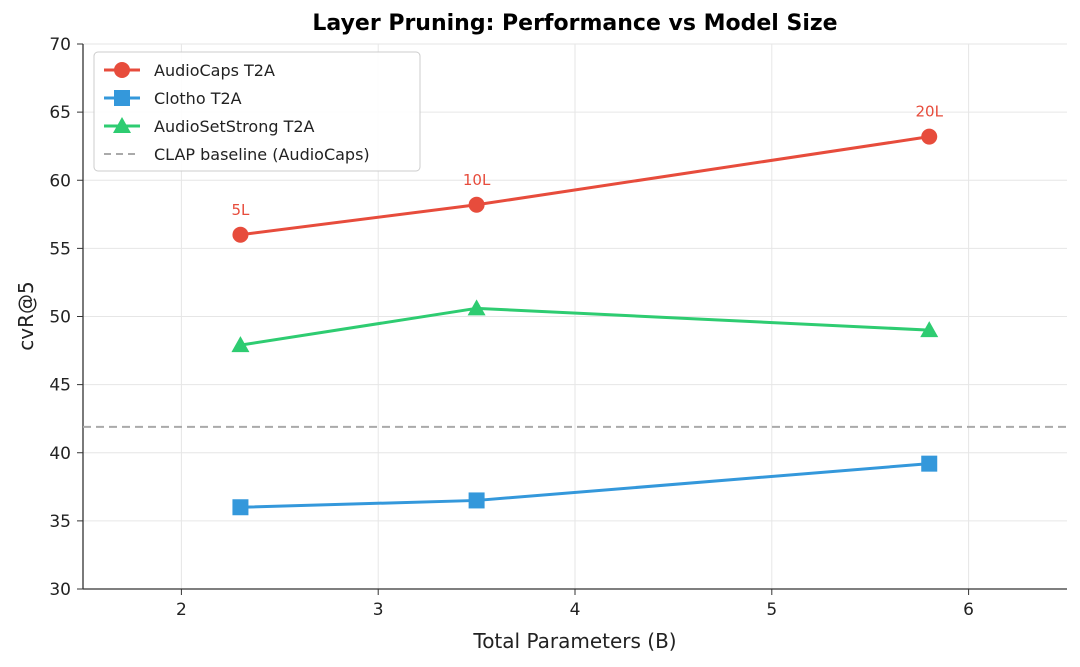 The width and height of the screenshot is (1080, 667). I want to click on series-line-audiosetstrong-t2a, so click(585, 326).